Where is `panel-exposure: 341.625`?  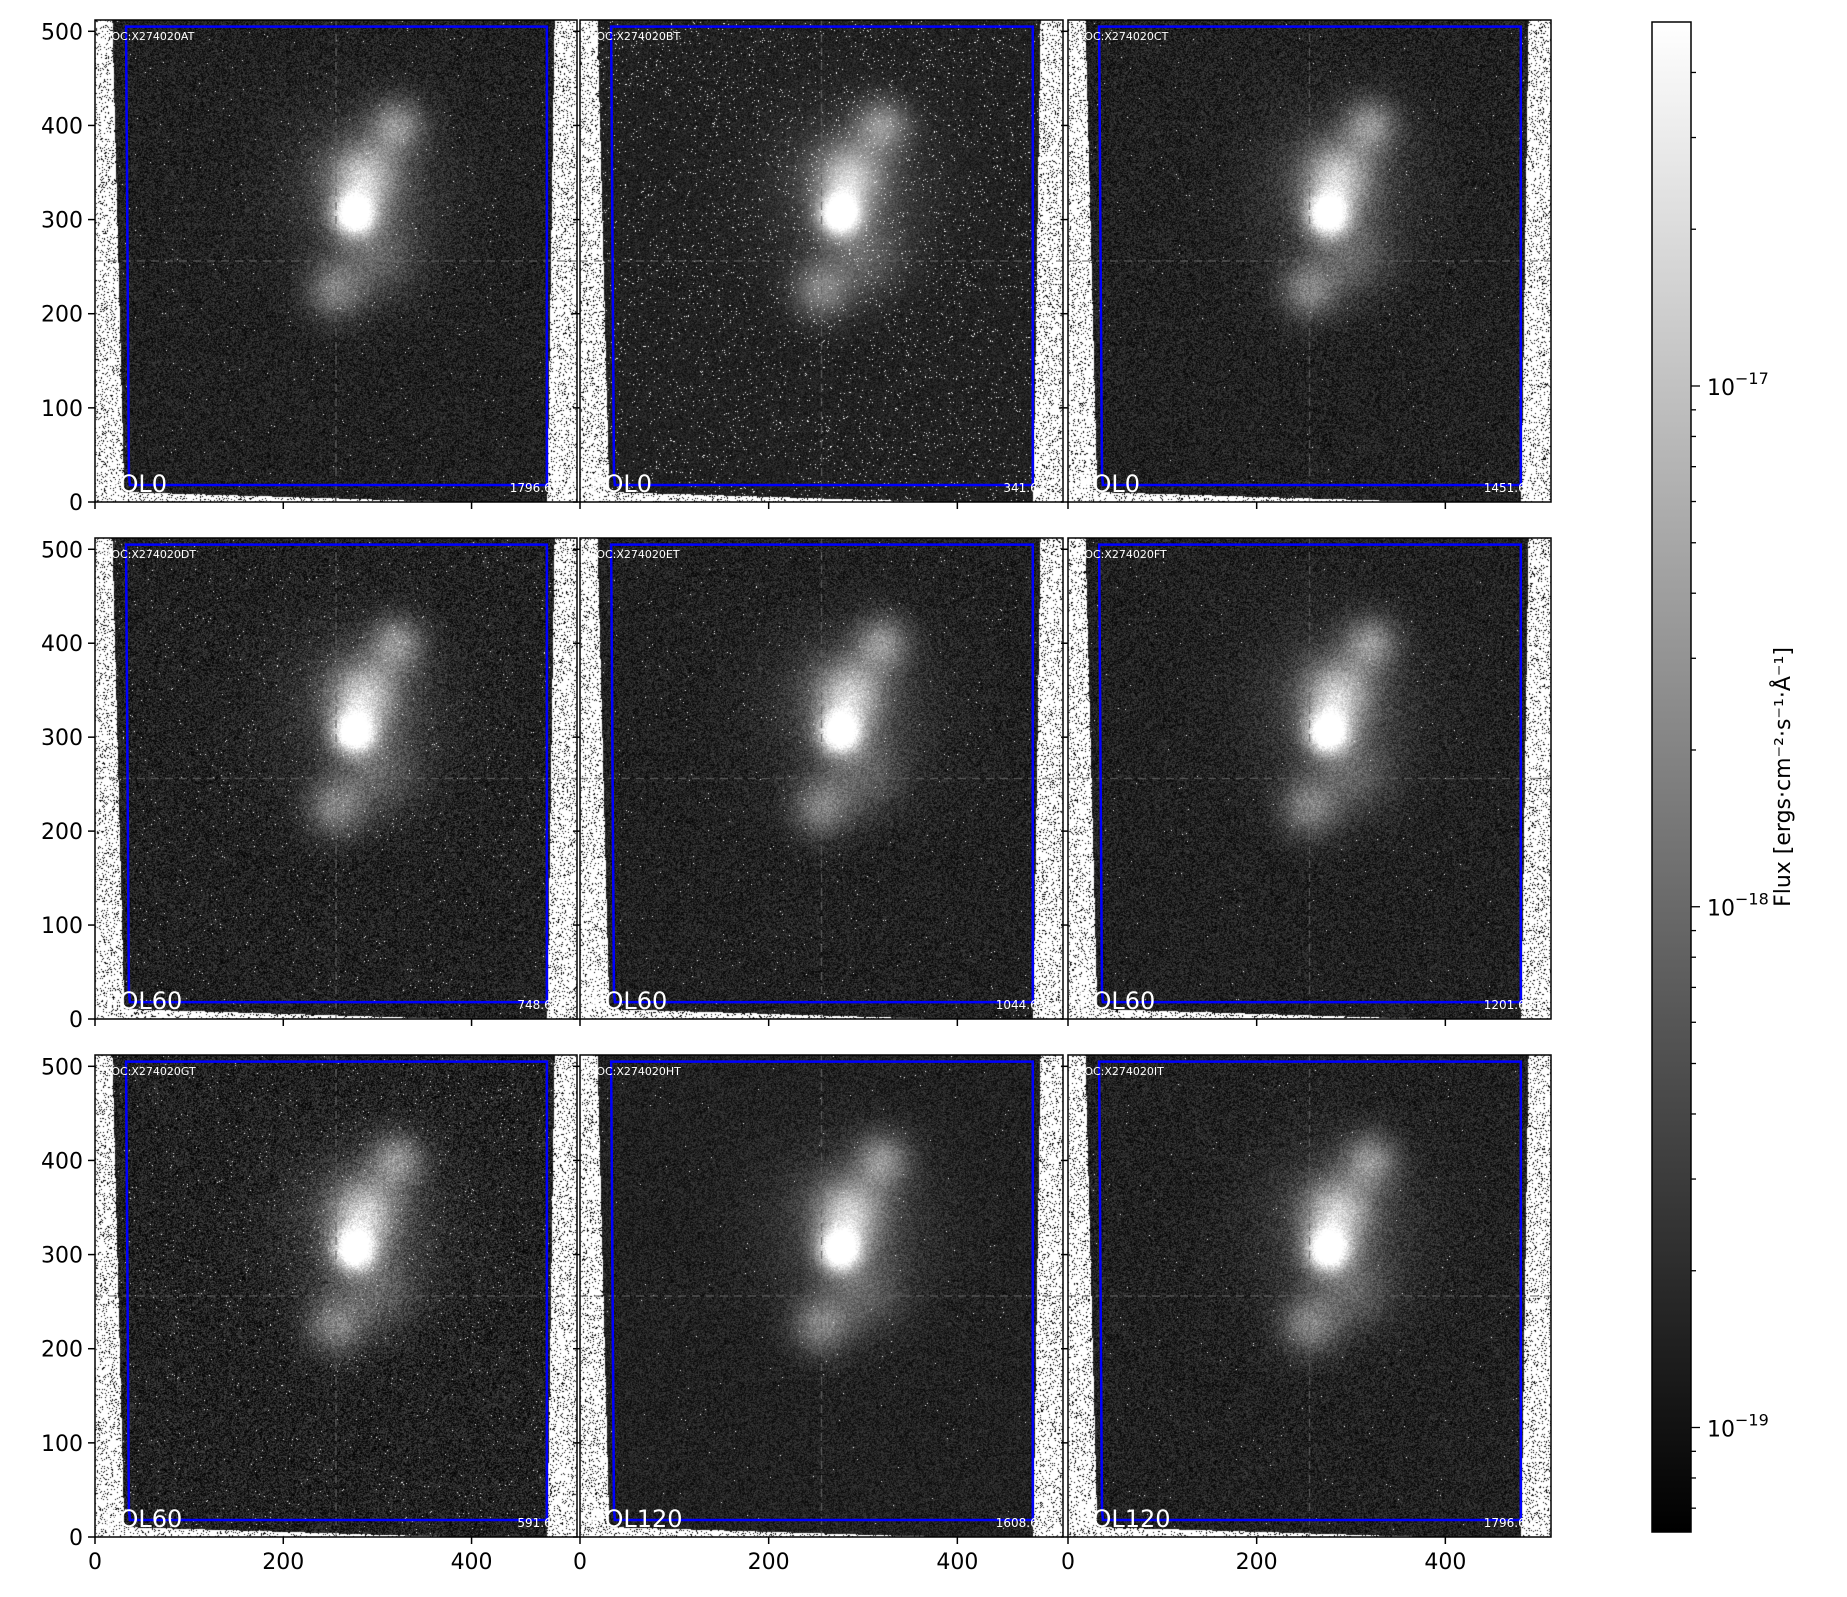 panel-exposure: 341.625 is located at coordinates (1028, 488).